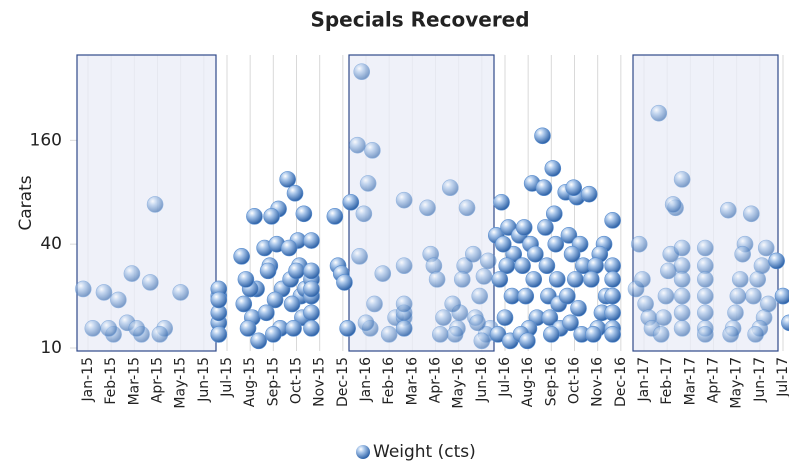 The height and width of the screenshot is (463, 789). What do you see at coordinates (690, 381) in the screenshot?
I see `x-tick-label: Mar-17` at bounding box center [690, 381].